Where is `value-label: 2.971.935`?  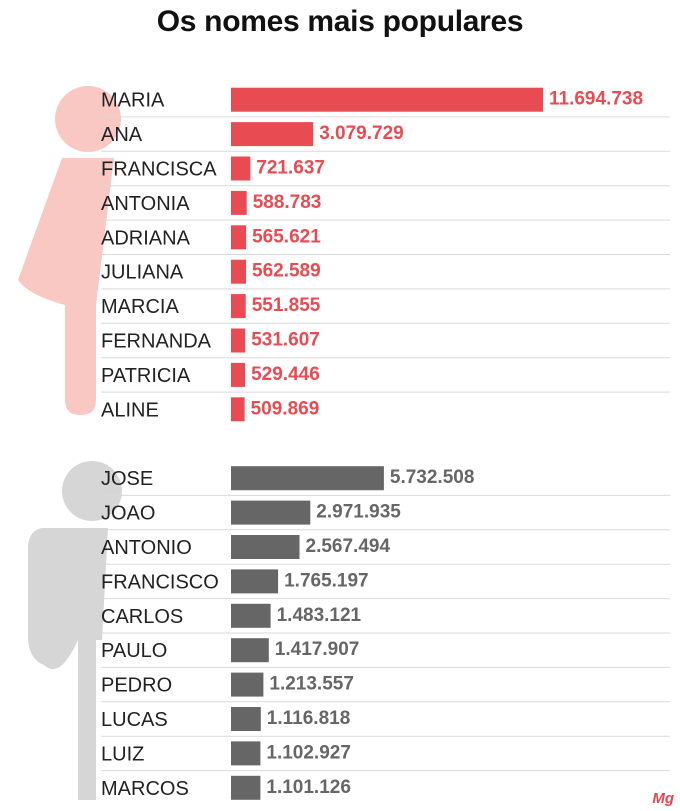 value-label: 2.971.935 is located at coordinates (358, 512).